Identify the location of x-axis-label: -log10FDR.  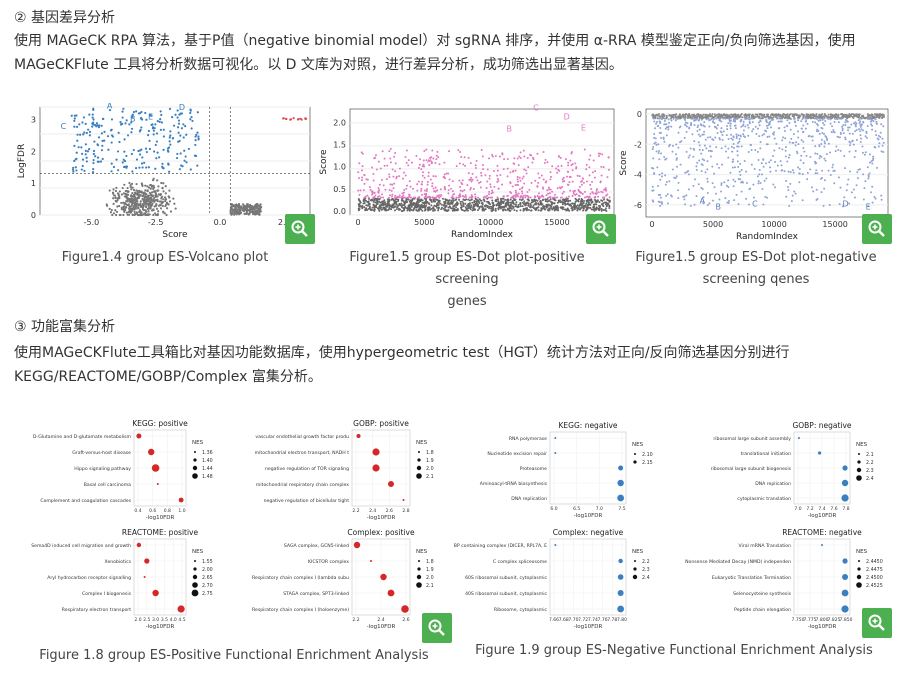
(588, 516).